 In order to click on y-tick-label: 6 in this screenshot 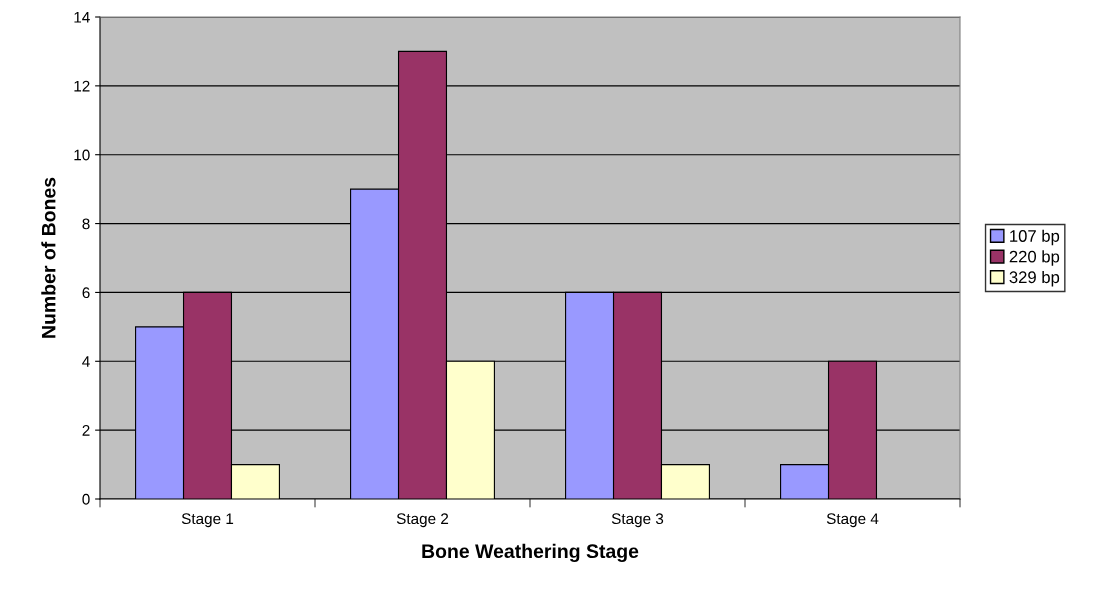, I will do `click(86, 293)`.